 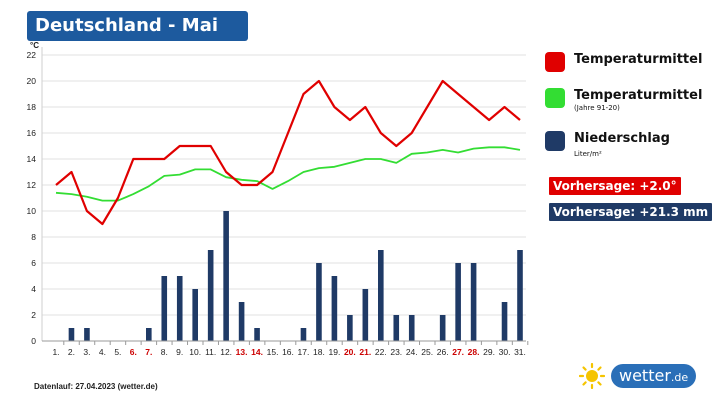 I want to click on legend-label-precip: Niederschlag, so click(x=622, y=138).